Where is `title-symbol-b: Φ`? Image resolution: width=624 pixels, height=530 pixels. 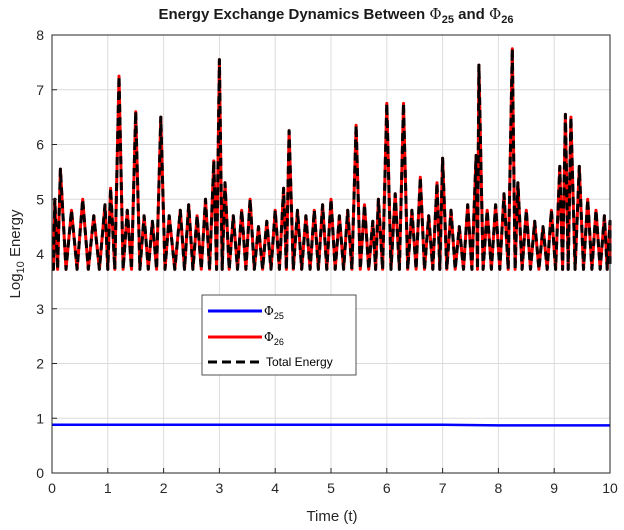 title-symbol-b: Φ is located at coordinates (495, 14).